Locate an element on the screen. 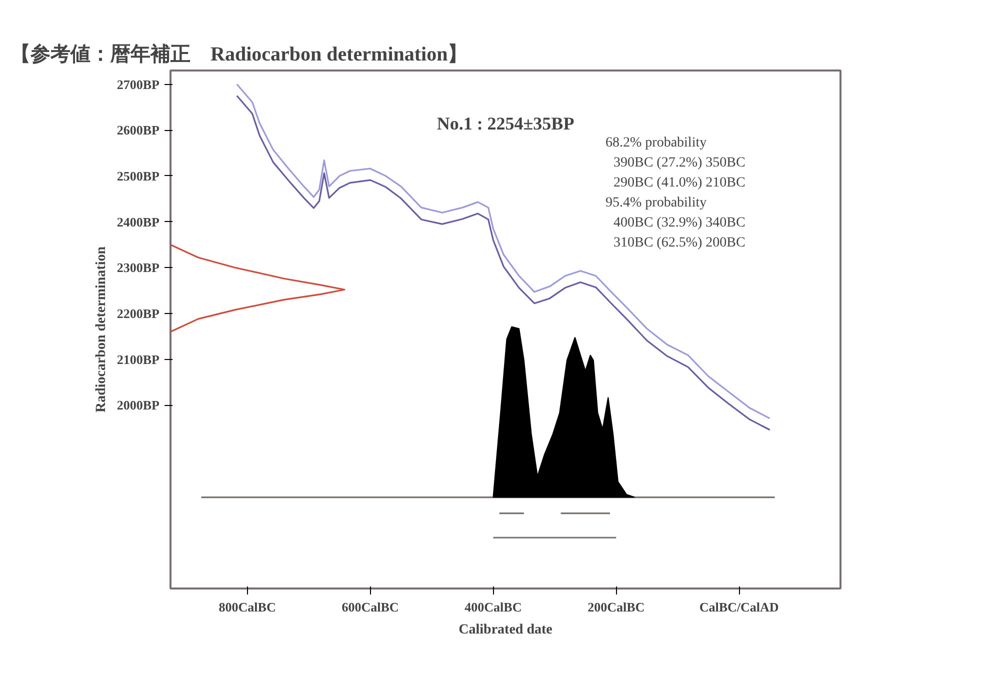 The width and height of the screenshot is (994, 676). x-tick-label: 600CalBC is located at coordinates (370, 607).